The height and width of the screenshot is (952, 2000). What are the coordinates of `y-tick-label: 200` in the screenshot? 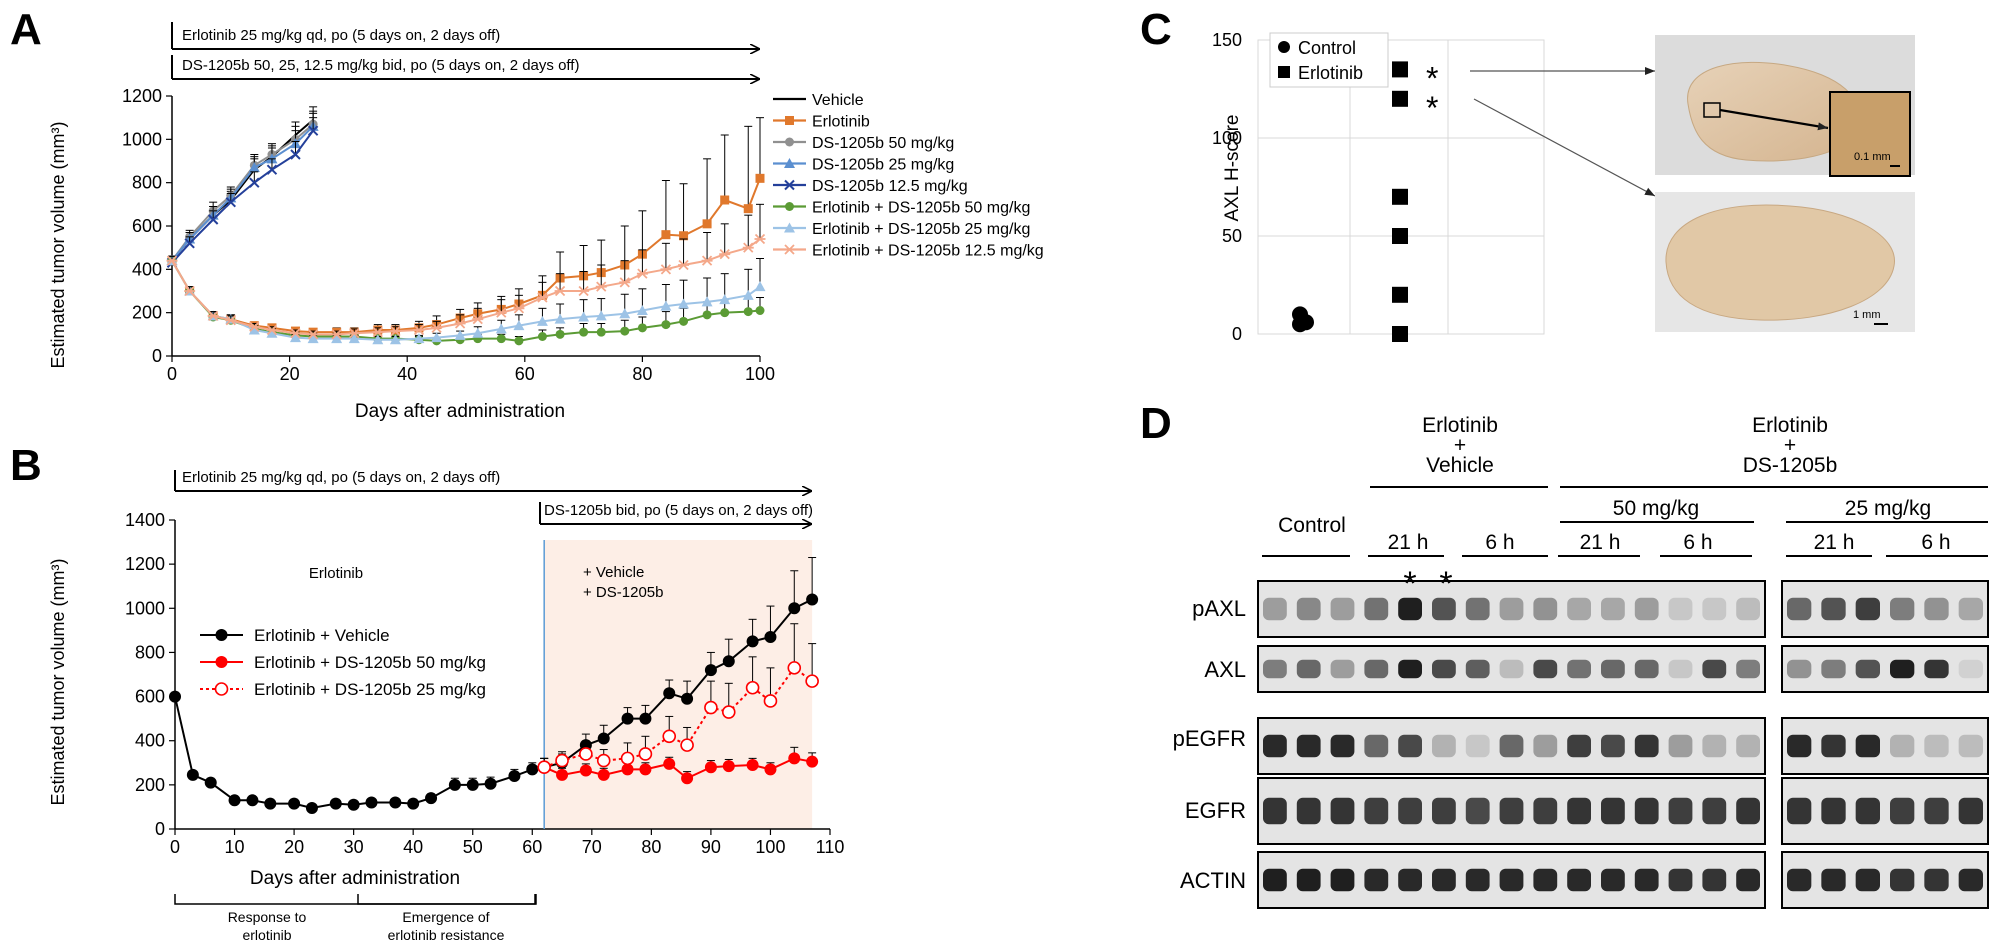 It's located at (150, 785).